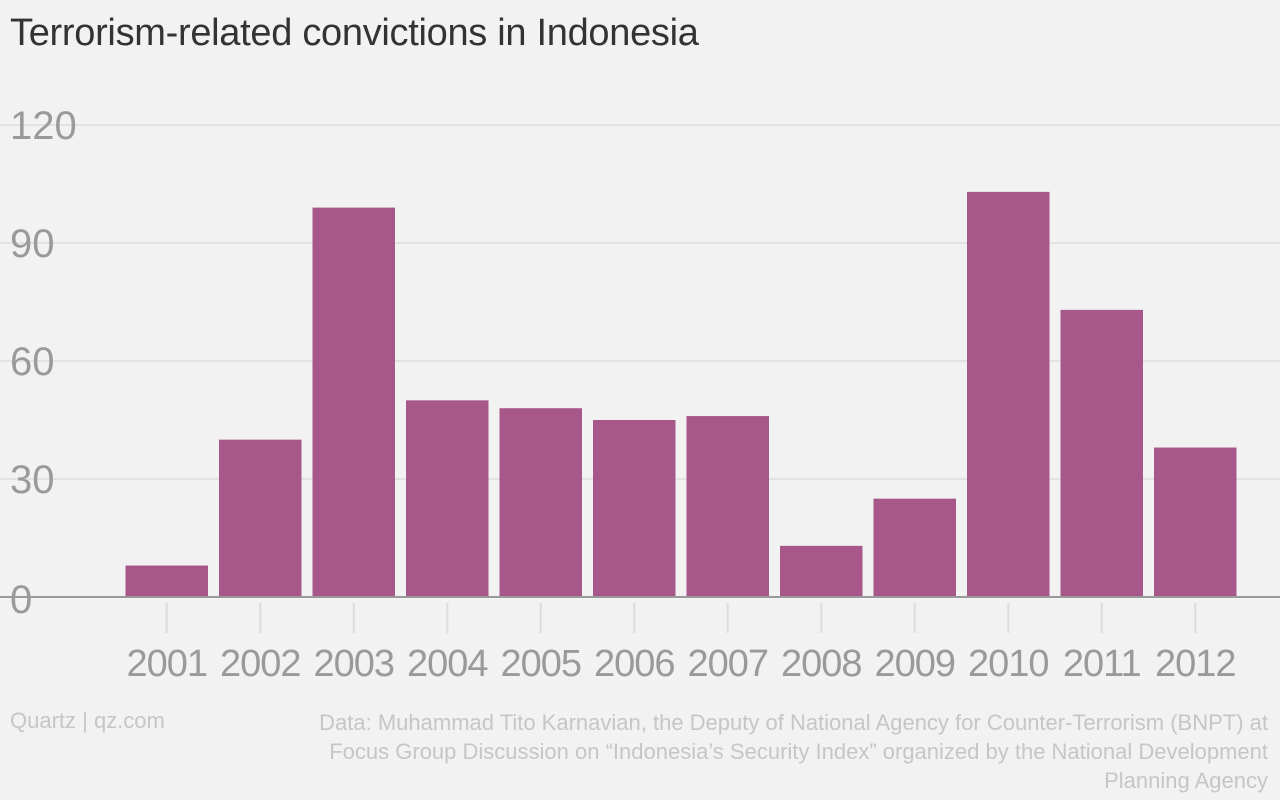  What do you see at coordinates (260, 518) in the screenshot?
I see `bar-2002` at bounding box center [260, 518].